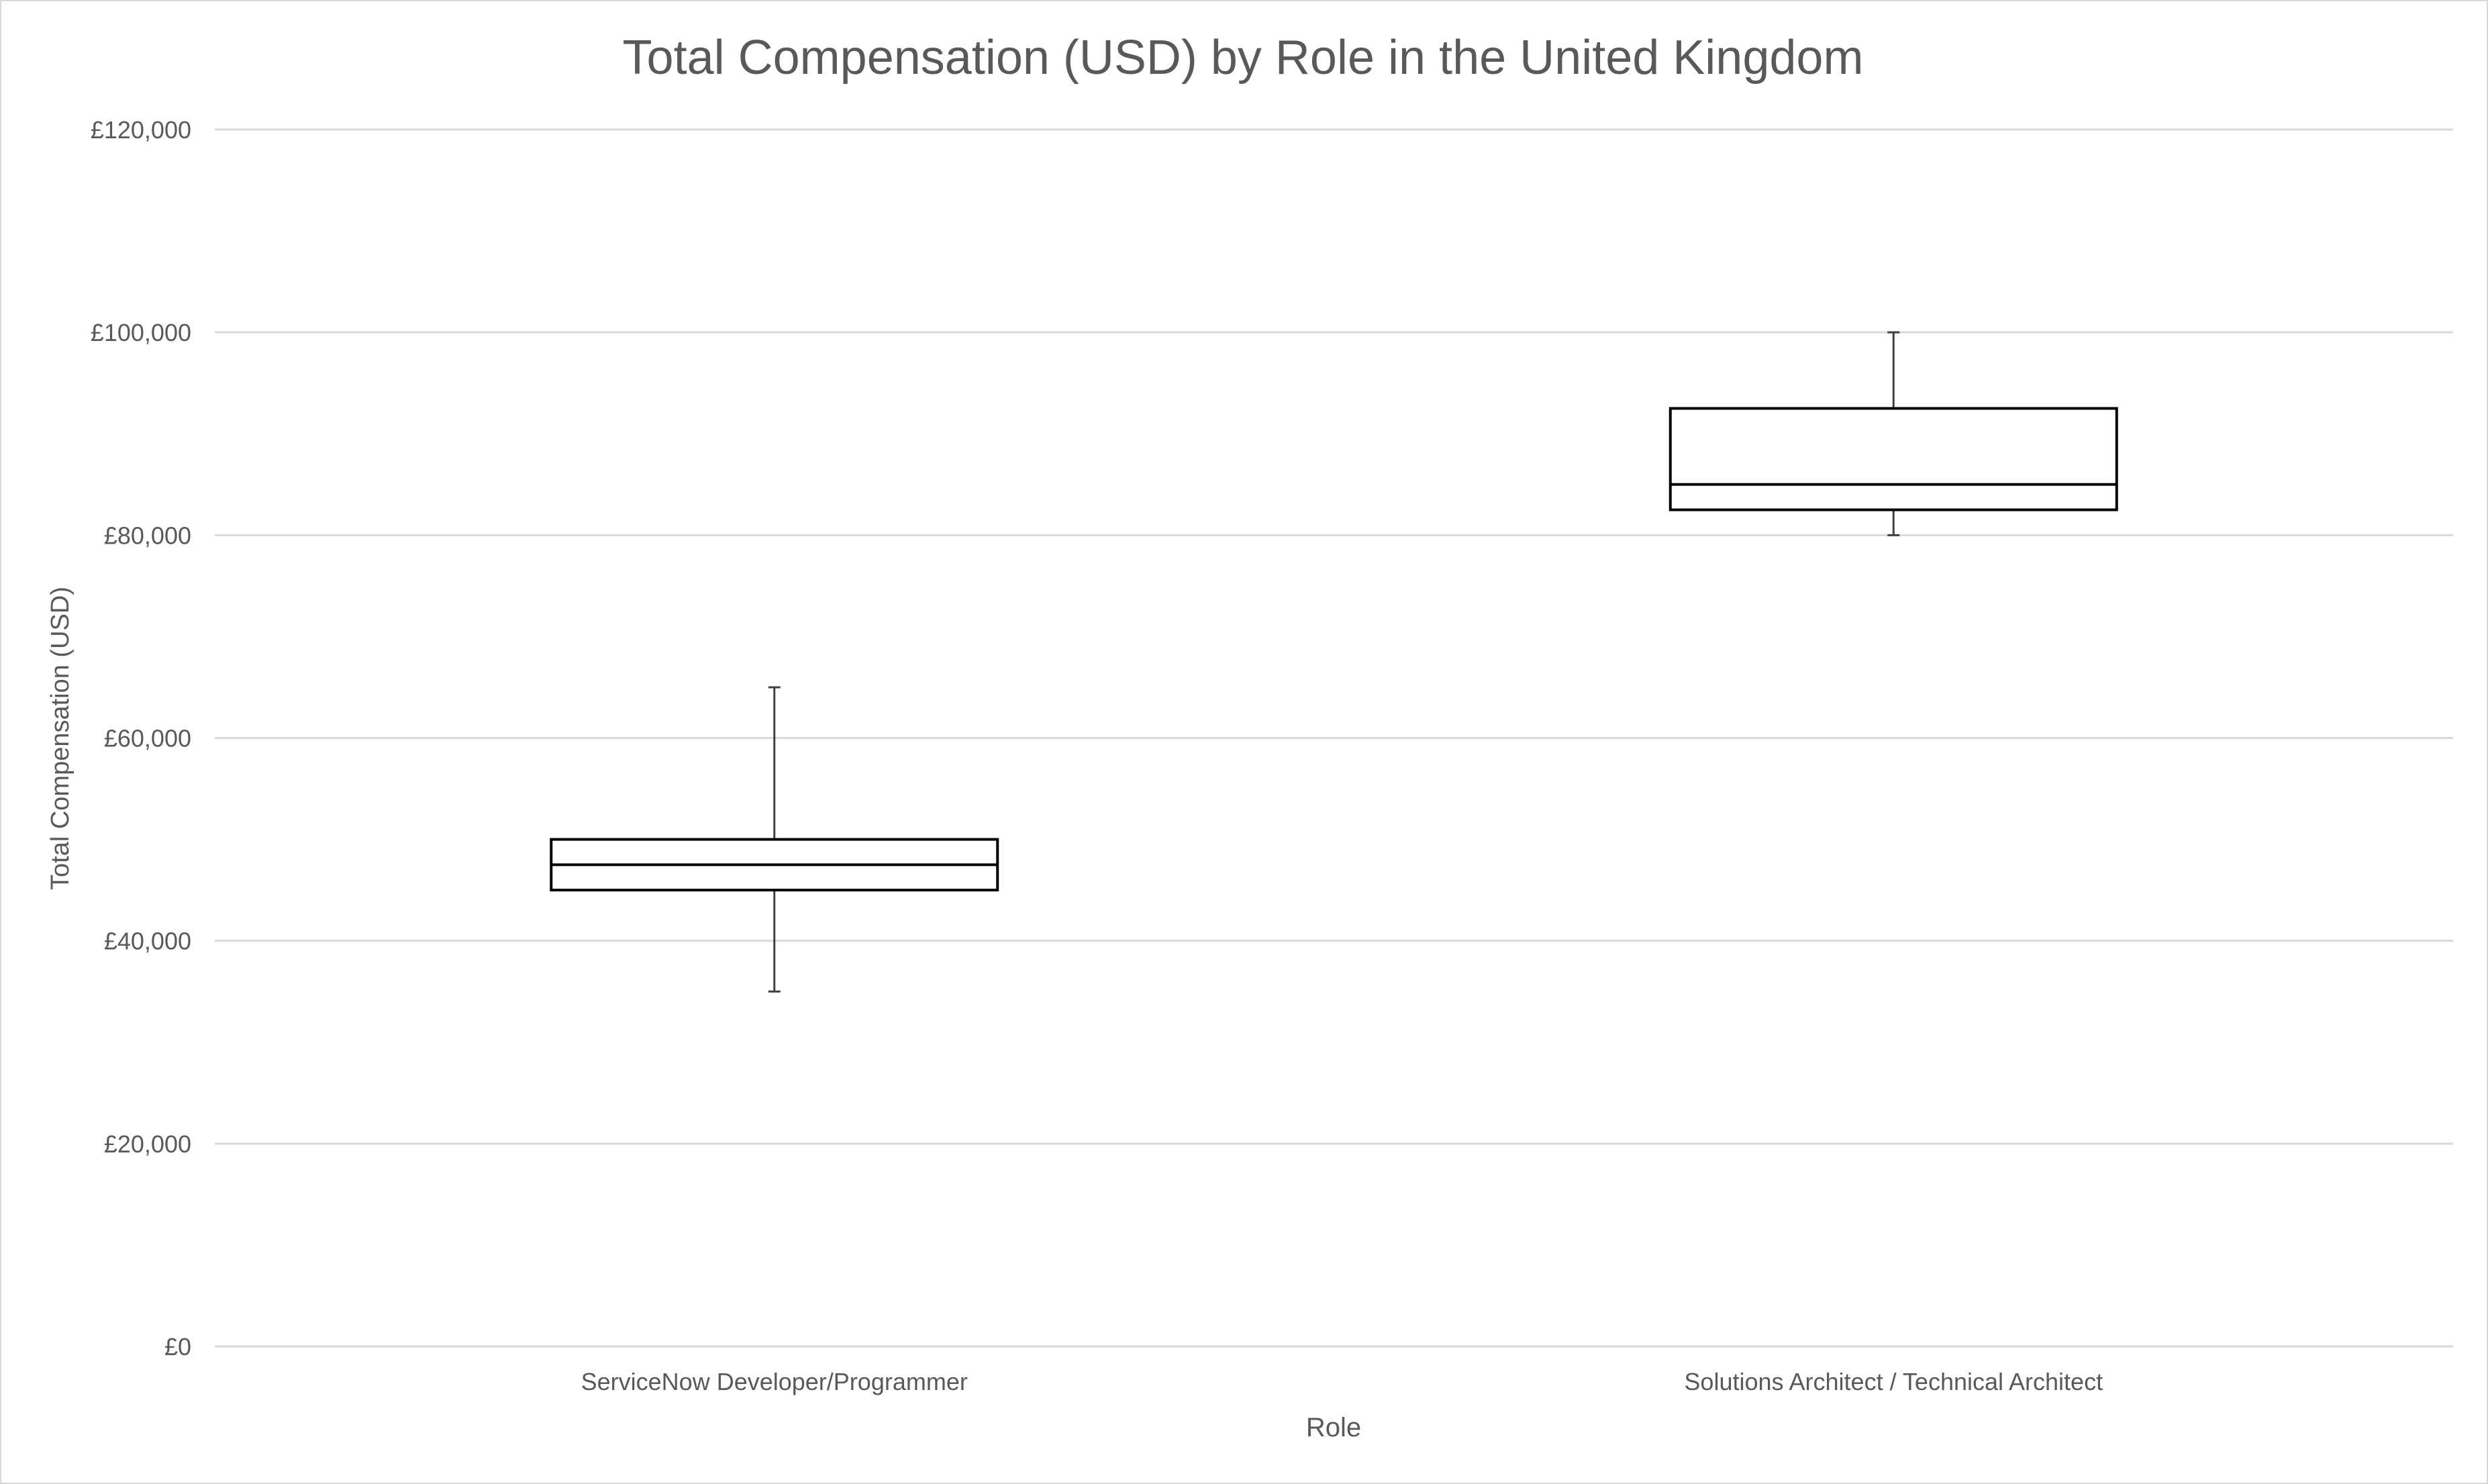 The height and width of the screenshot is (1484, 2488). What do you see at coordinates (141, 333) in the screenshot?
I see `y-tick-label: £100,000` at bounding box center [141, 333].